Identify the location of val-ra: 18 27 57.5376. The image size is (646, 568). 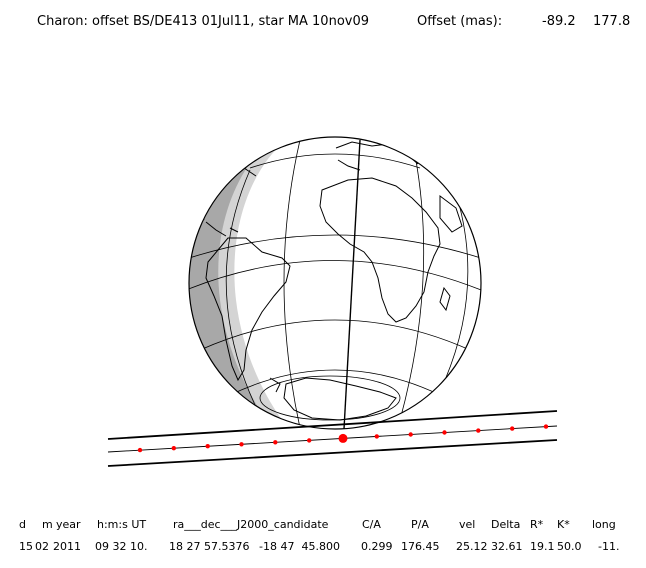
(209, 546).